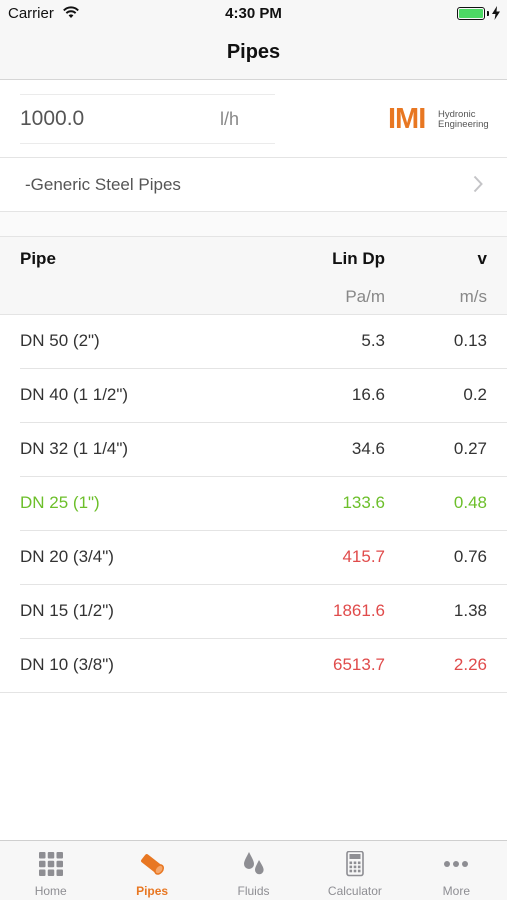 The height and width of the screenshot is (900, 507). I want to click on flow-rate-input, so click(115, 119).